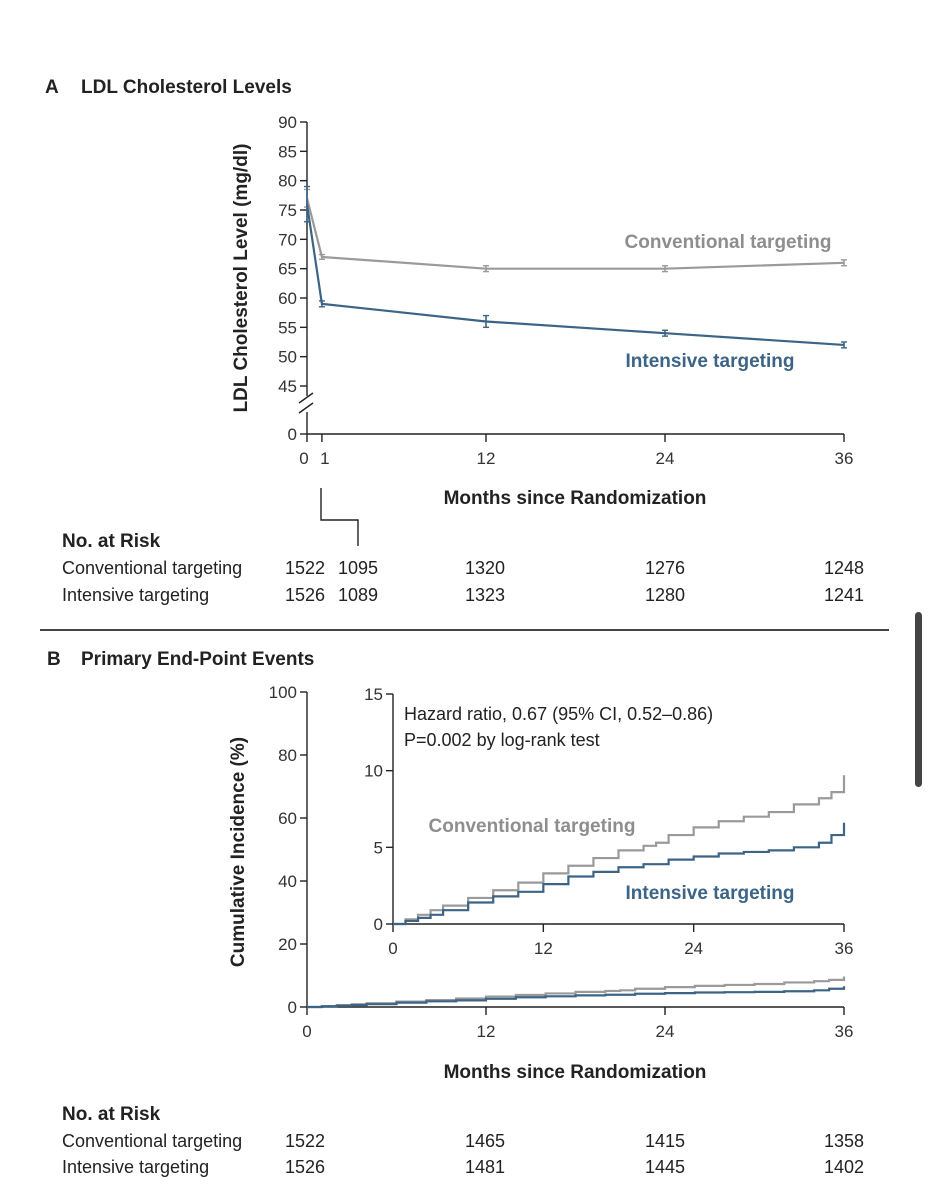 This screenshot has width=929, height=1200. I want to click on panel-a-title: LDL Cholesterol Levels, so click(186, 87).